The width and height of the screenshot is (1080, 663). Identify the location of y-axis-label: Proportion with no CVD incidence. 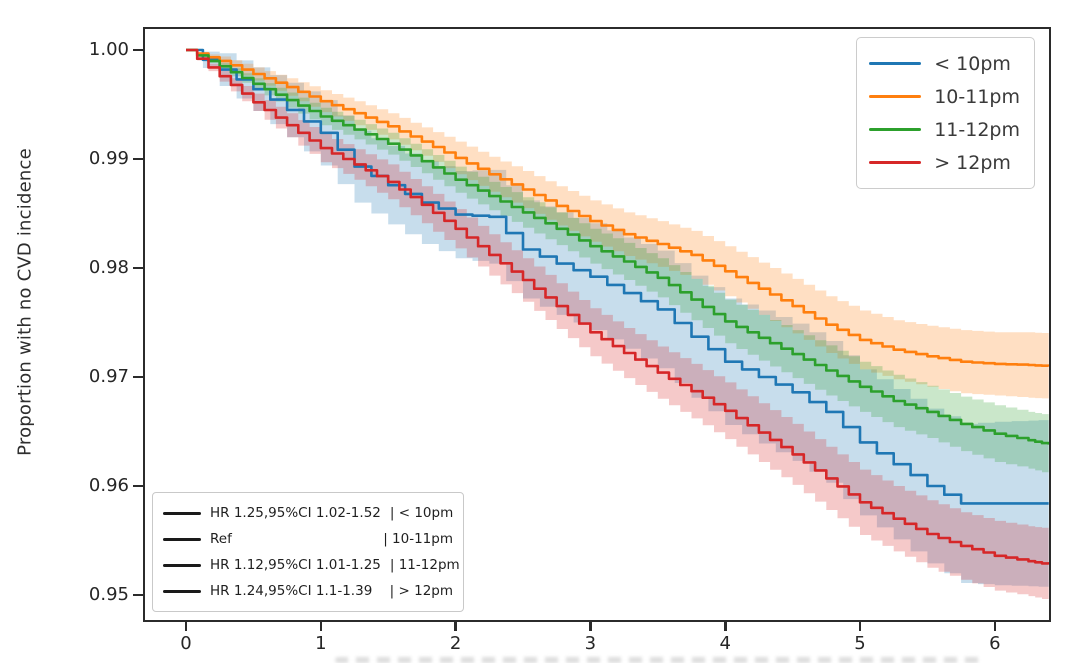
(25, 302).